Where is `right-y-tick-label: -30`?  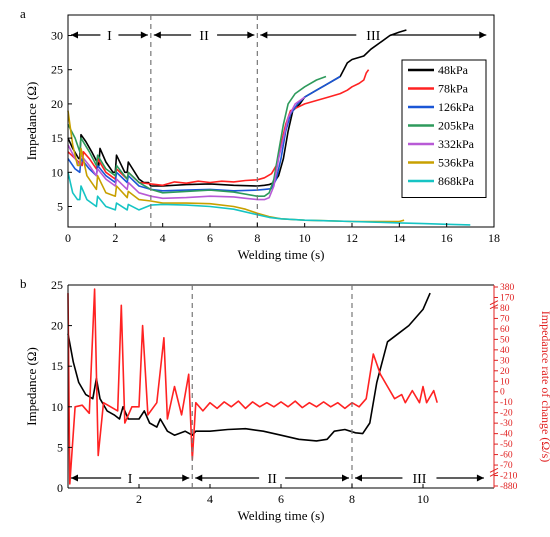 right-y-tick-label: -30 is located at coordinates (506, 424).